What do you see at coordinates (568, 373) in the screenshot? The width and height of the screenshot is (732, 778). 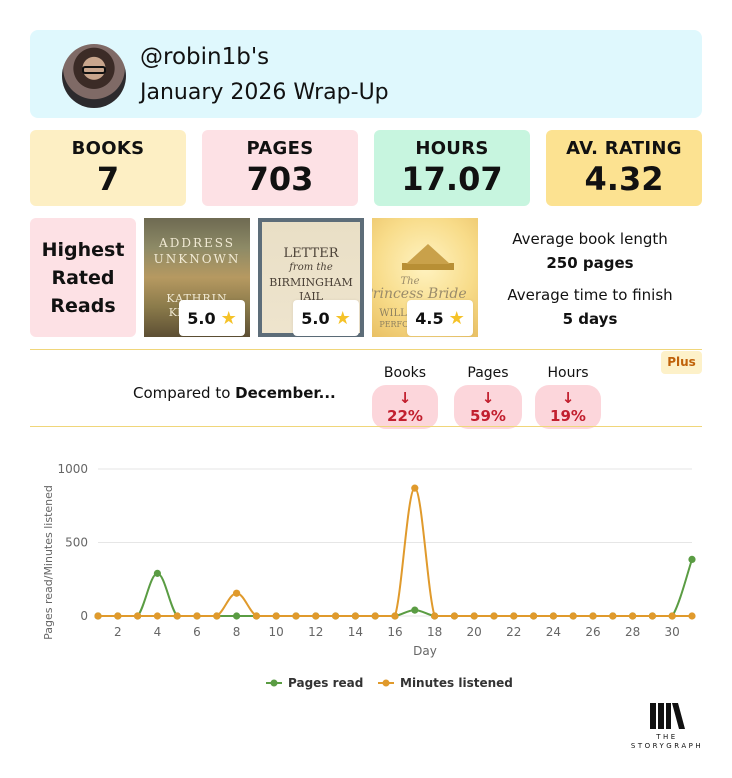 I see `compare-label: Hours` at bounding box center [568, 373].